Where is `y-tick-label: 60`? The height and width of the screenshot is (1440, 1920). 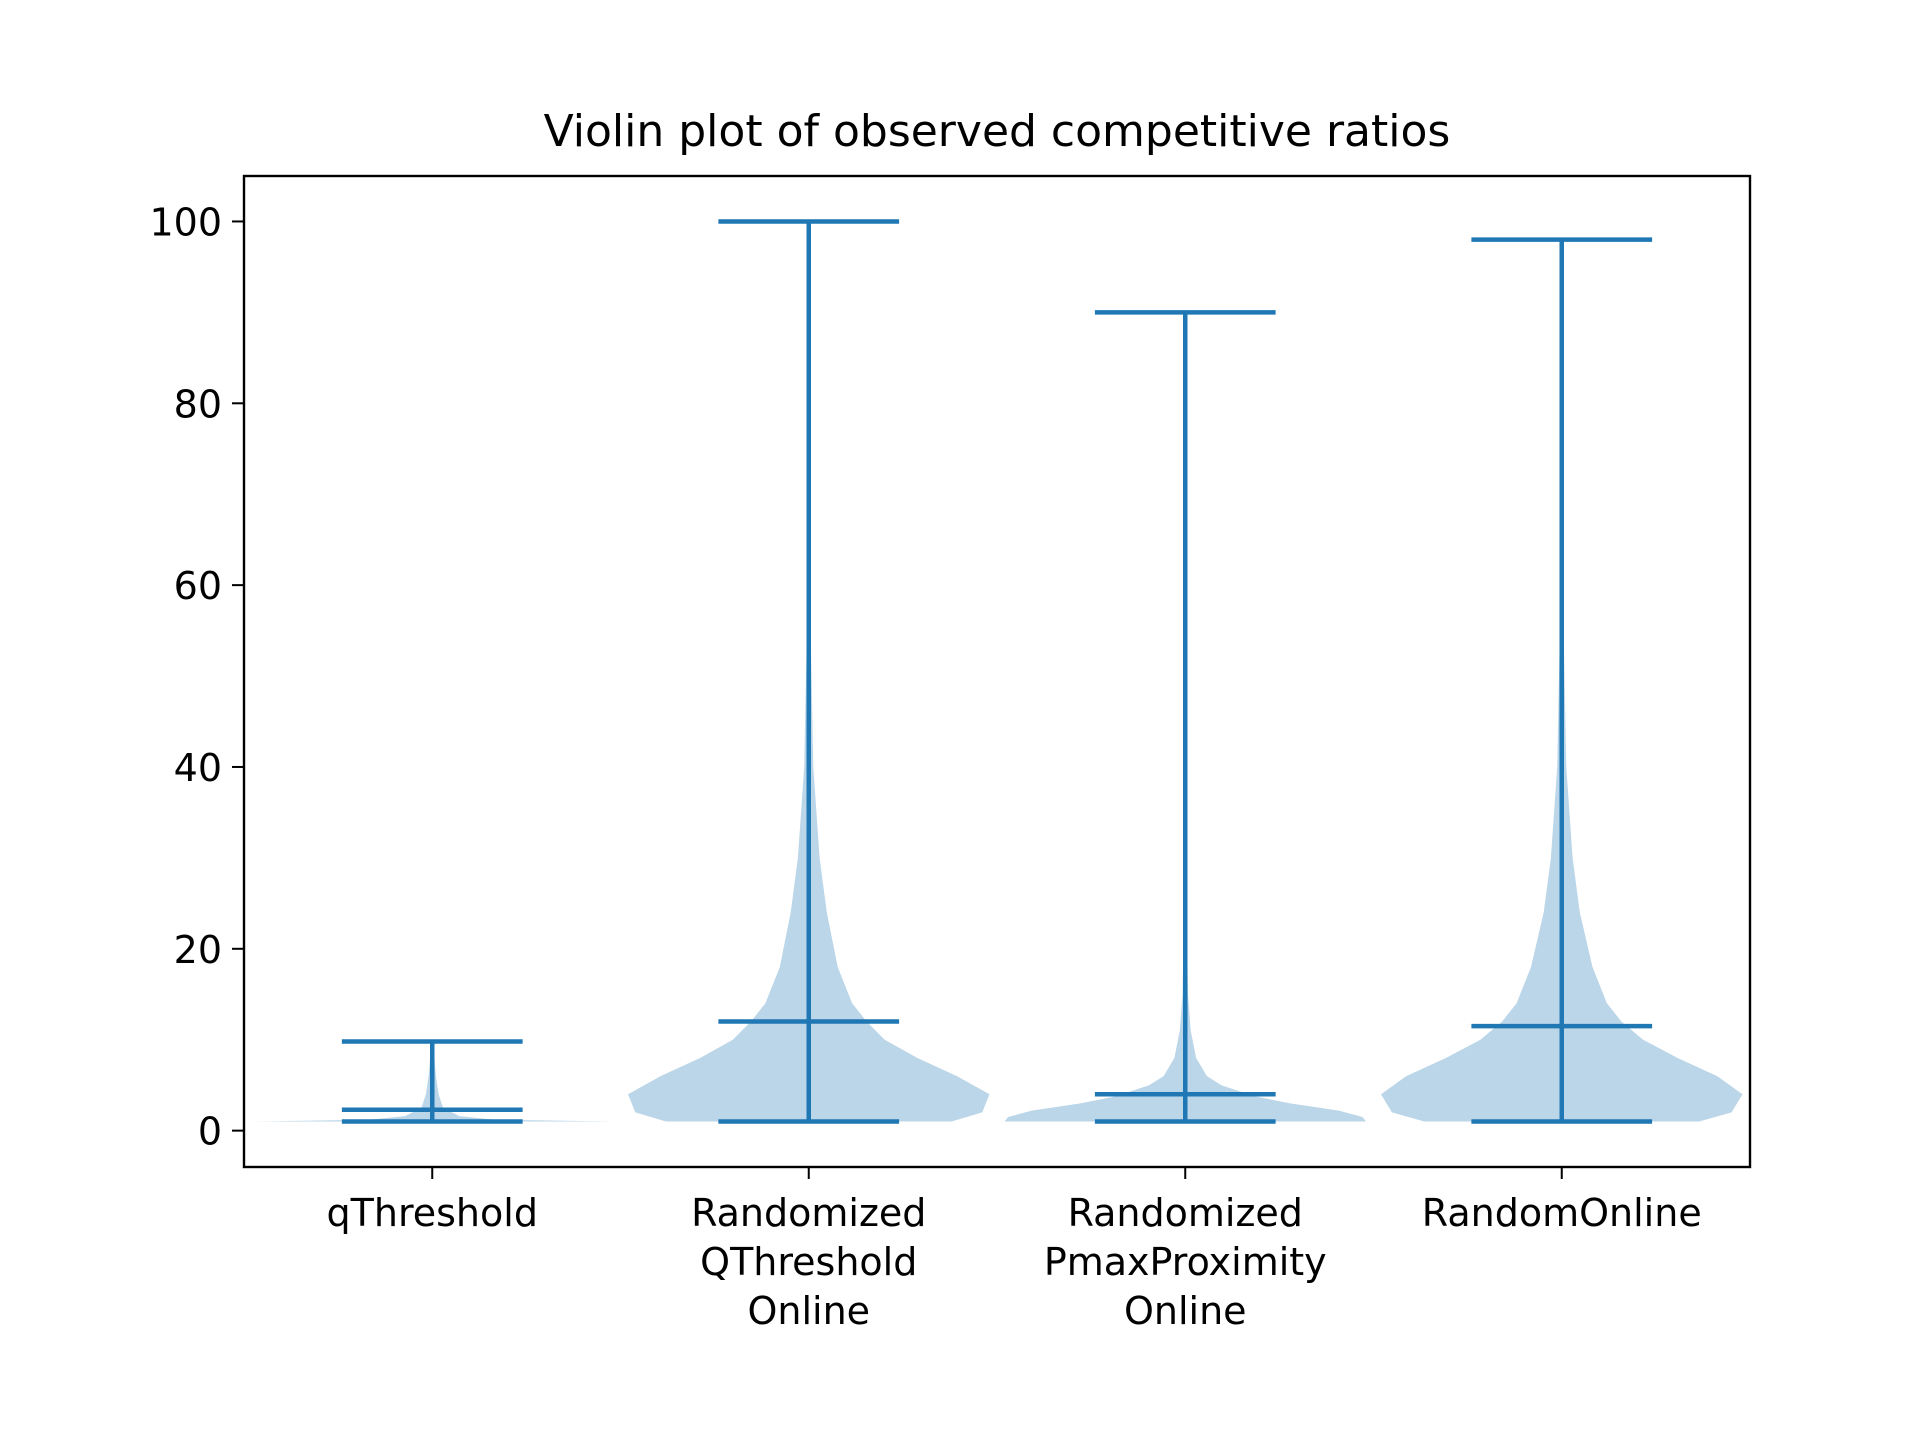
y-tick-label: 60 is located at coordinates (198, 586).